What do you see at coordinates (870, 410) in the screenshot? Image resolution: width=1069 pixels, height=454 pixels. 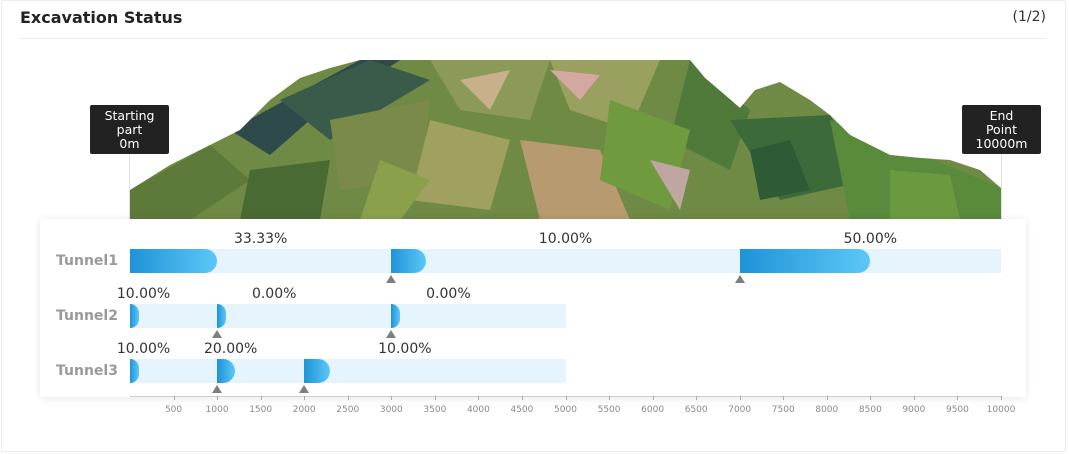 I see `axis-tick-label: 8500` at bounding box center [870, 410].